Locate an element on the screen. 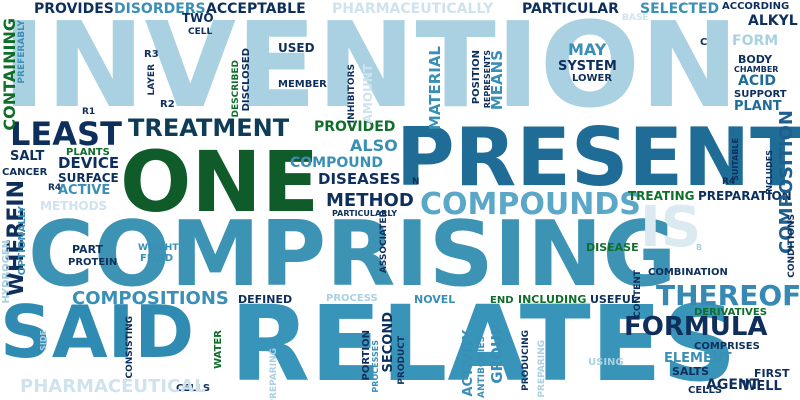 The image size is (800, 400). word-r3: R4 is located at coordinates (729, 182).